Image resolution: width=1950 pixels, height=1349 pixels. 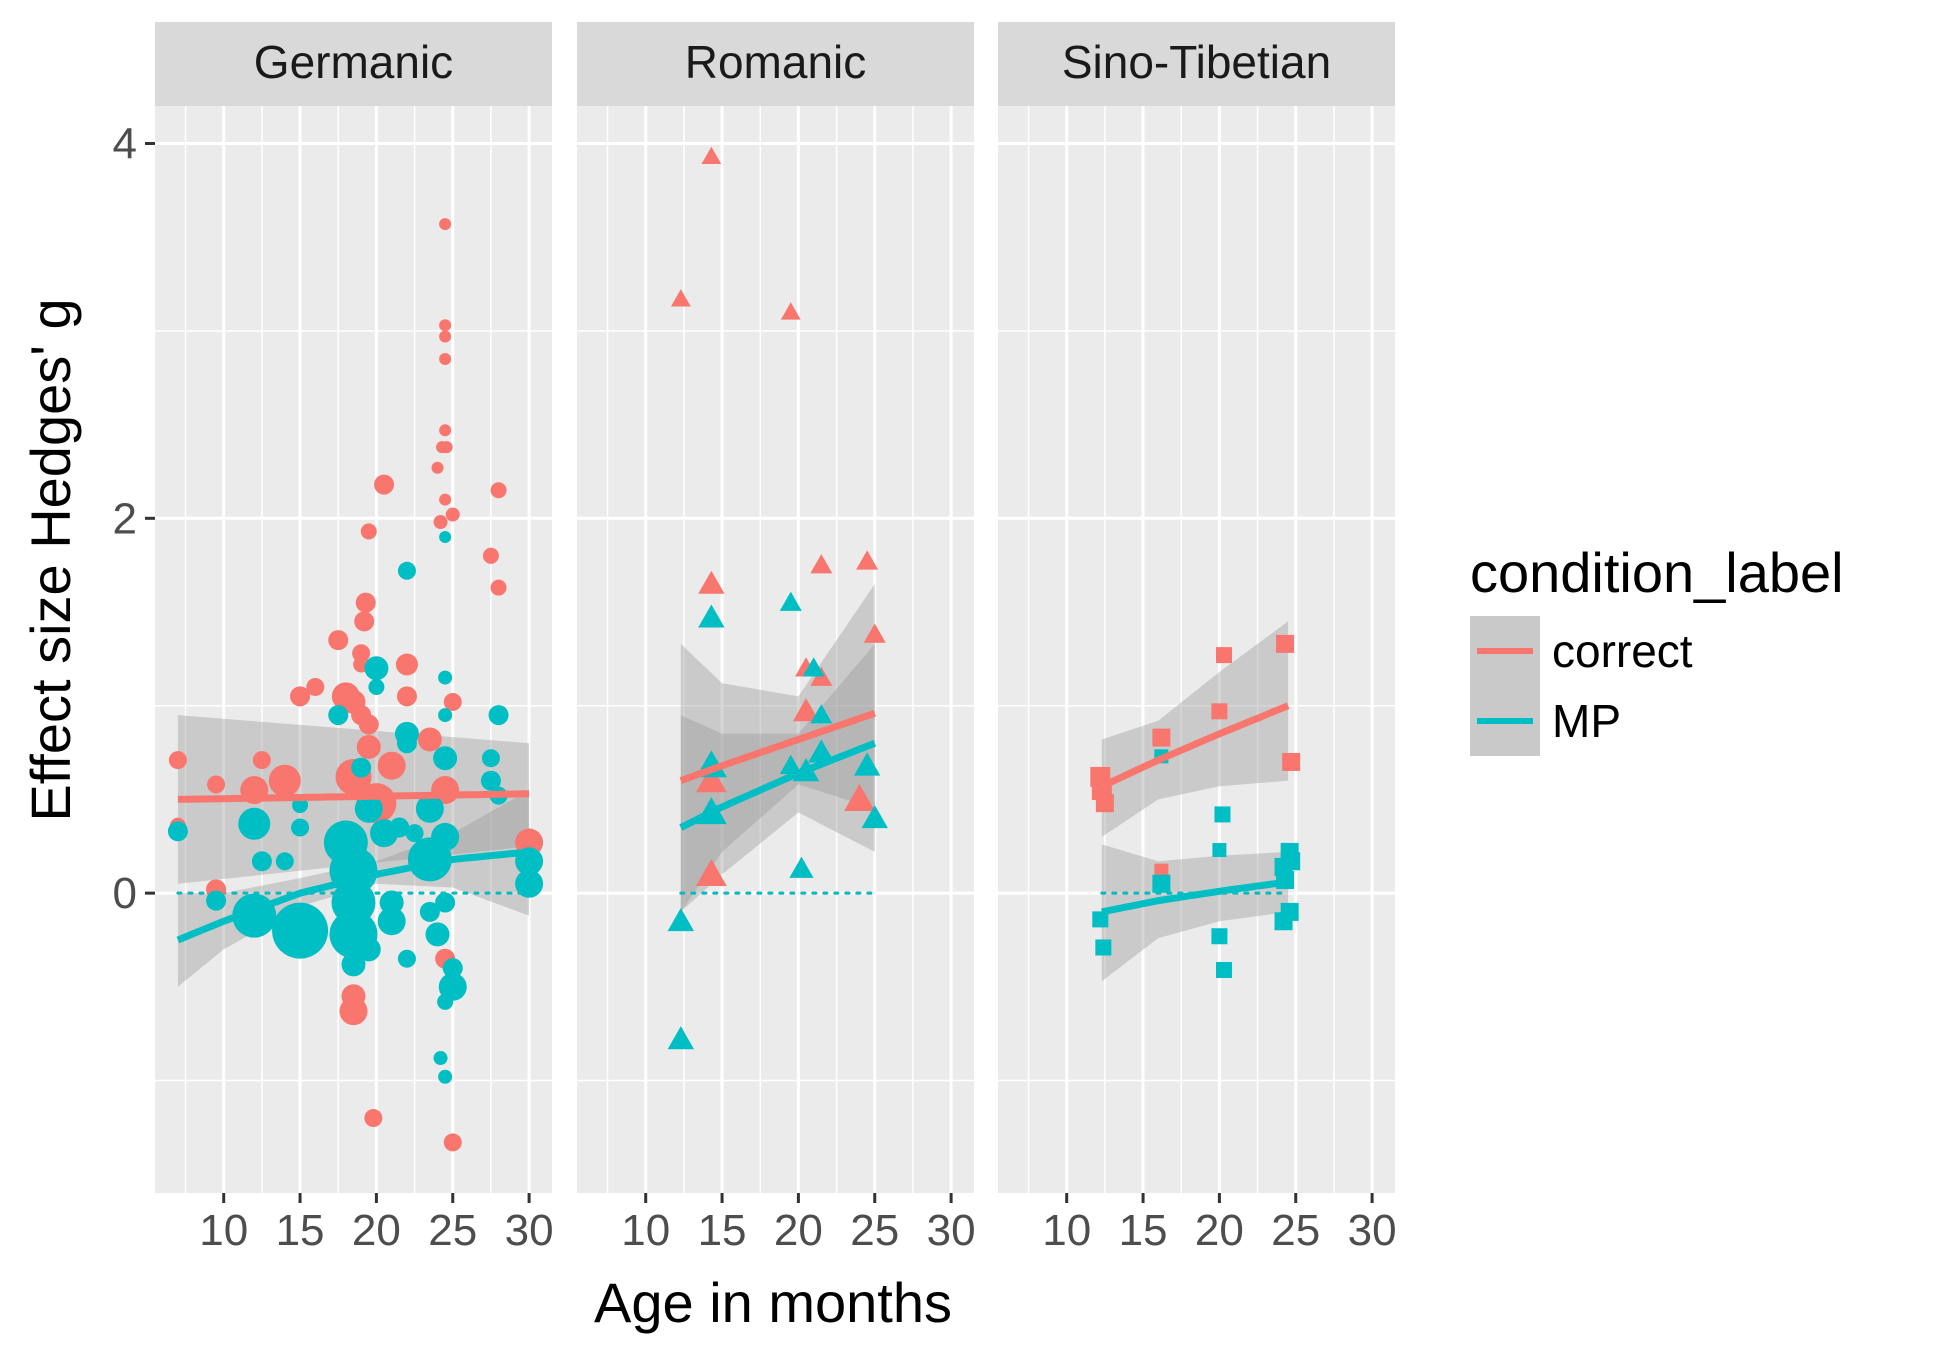 I want to click on y-axis-title: Effect size Hedges' g, so click(x=50, y=559).